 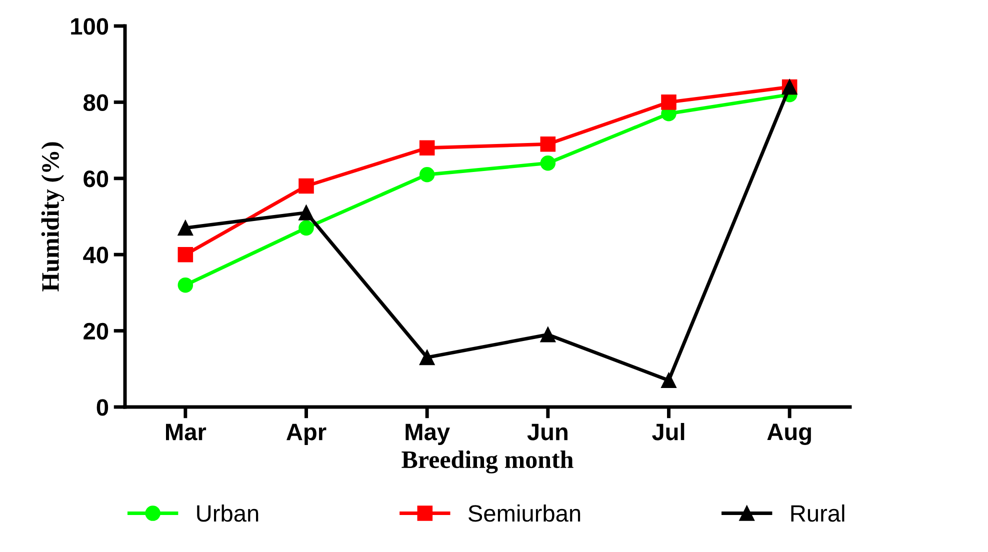 I want to click on y-axis-title: Humidity (%), so click(x=52, y=217).